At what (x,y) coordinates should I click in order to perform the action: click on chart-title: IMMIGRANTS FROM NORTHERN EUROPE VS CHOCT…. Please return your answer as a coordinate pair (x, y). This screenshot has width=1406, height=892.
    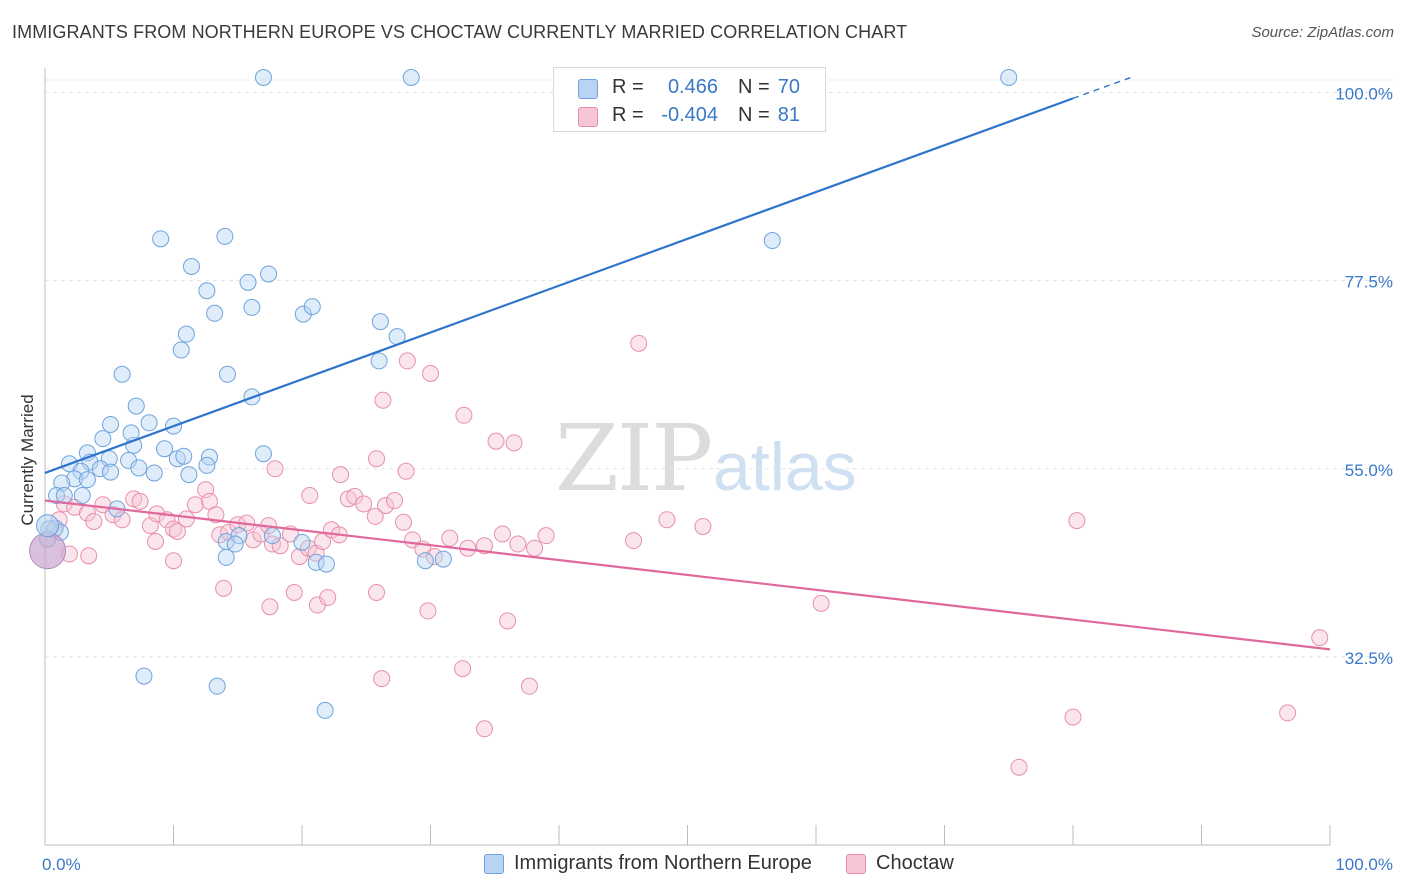
    Looking at the image, I should click on (460, 32).